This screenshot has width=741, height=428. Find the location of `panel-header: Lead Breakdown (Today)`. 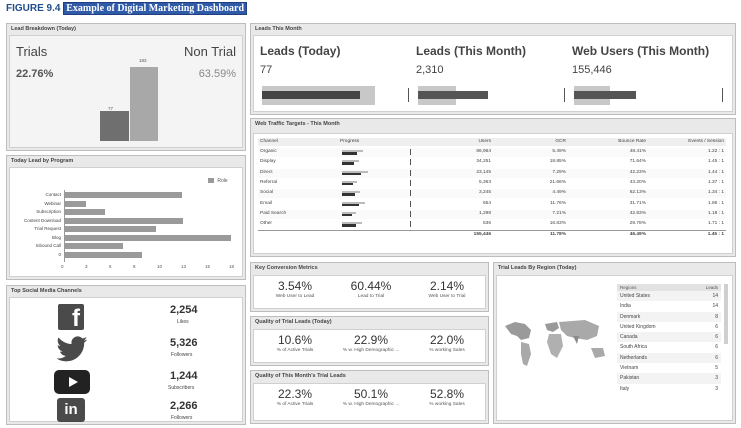

panel-header: Lead Breakdown (Today) is located at coordinates (43, 29).